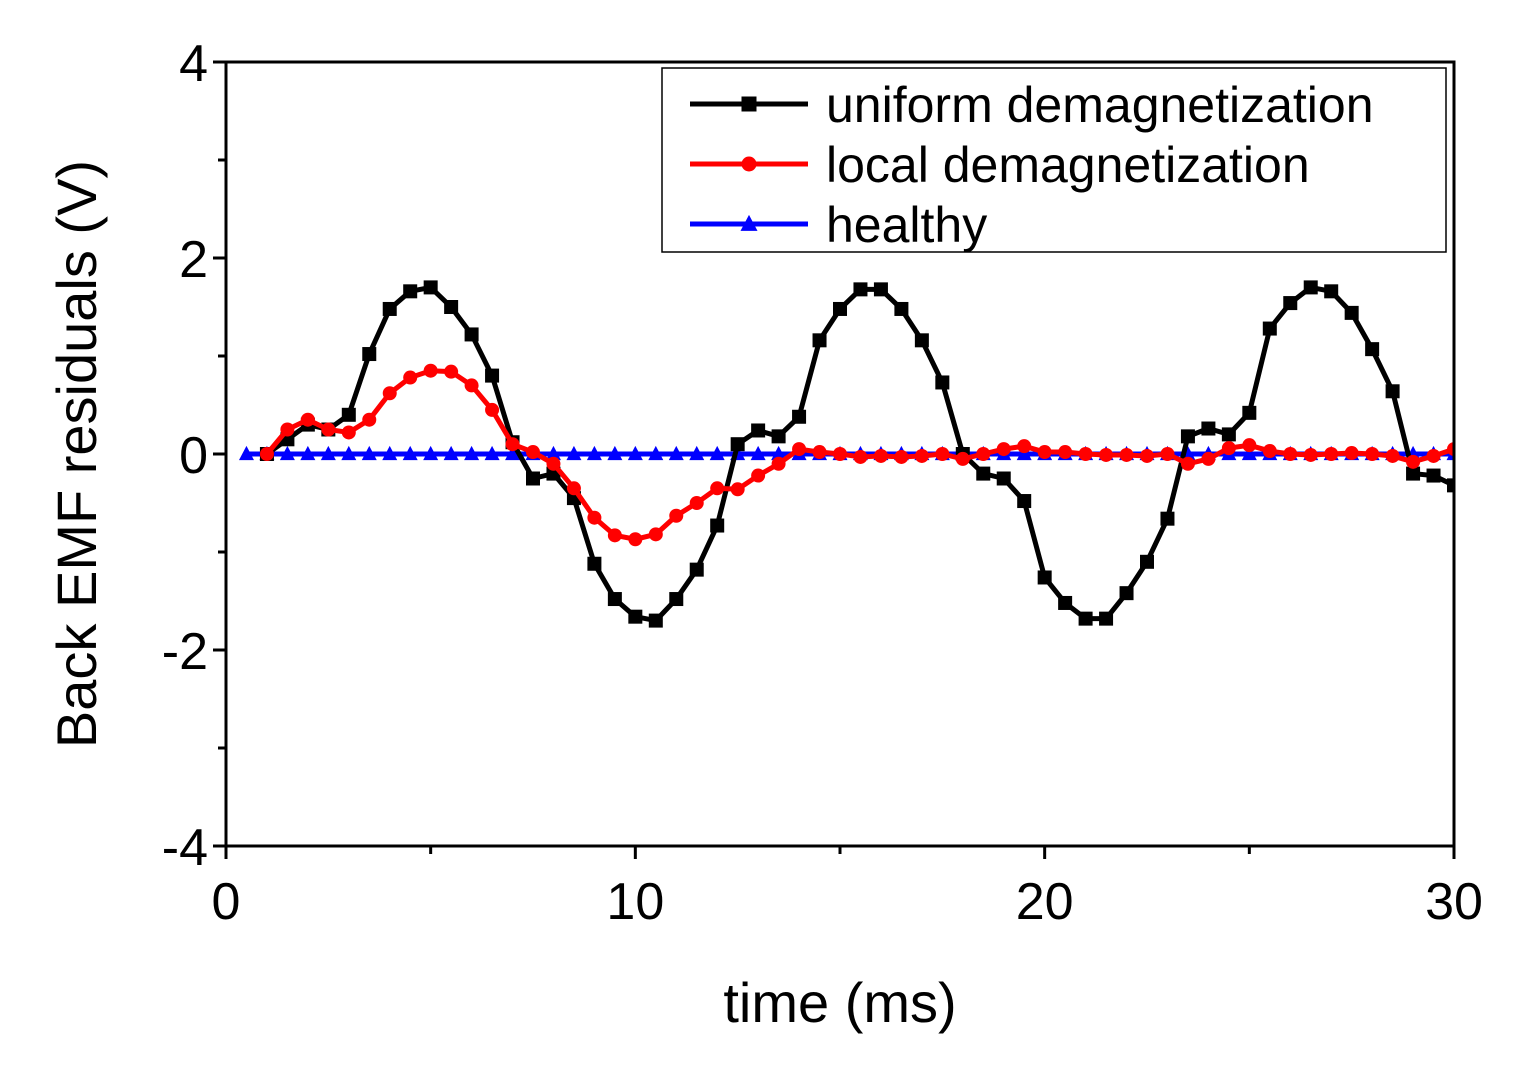  What do you see at coordinates (193, 260) in the screenshot?
I see `y-tick-label: 2` at bounding box center [193, 260].